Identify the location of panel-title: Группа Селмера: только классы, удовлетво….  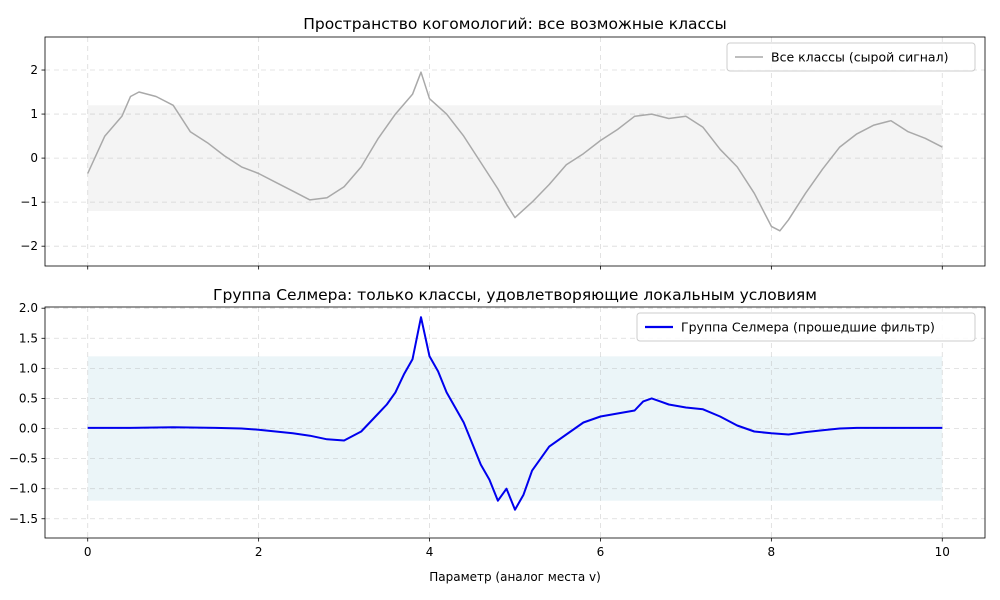
(515, 295).